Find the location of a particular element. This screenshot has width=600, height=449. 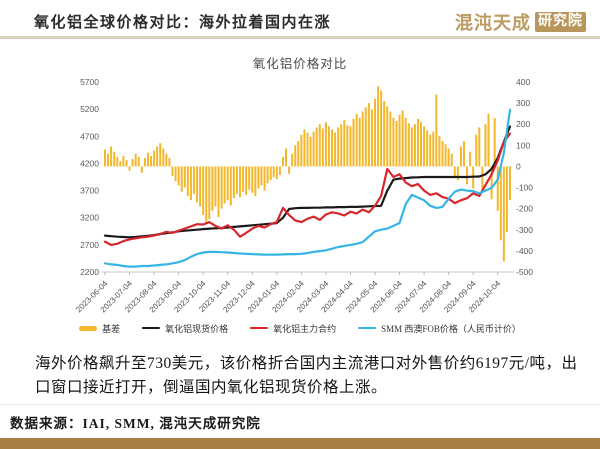

legend-label-spot: 氧化铝现货价格 is located at coordinates (197, 328).